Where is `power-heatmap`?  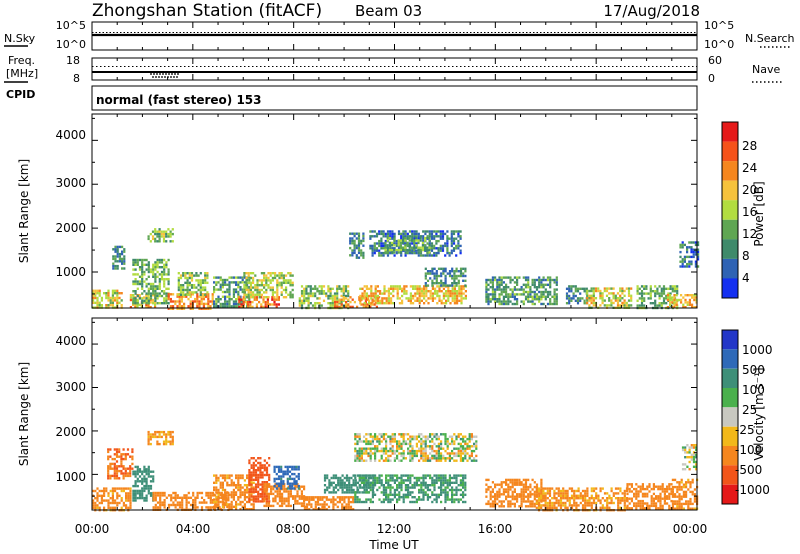
power-heatmap is located at coordinates (396, 269).